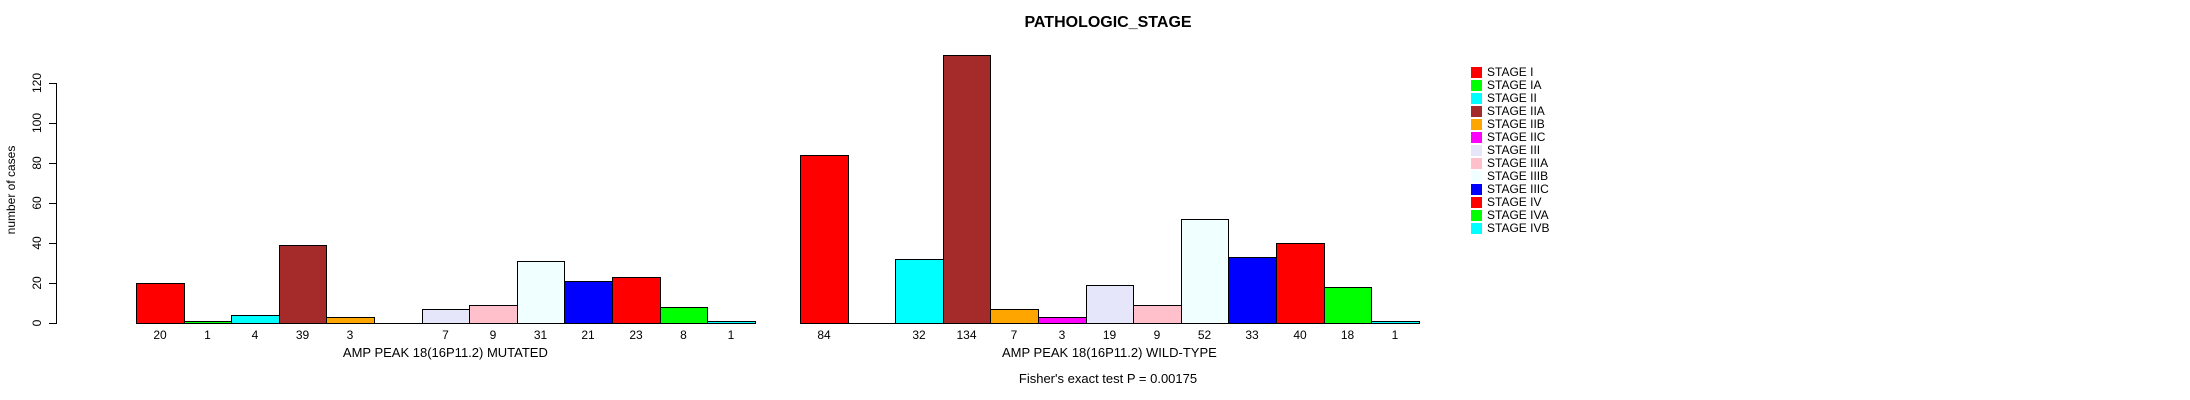 This screenshot has width=2190, height=400. I want to click on bar-value-label: 39, so click(302, 335).